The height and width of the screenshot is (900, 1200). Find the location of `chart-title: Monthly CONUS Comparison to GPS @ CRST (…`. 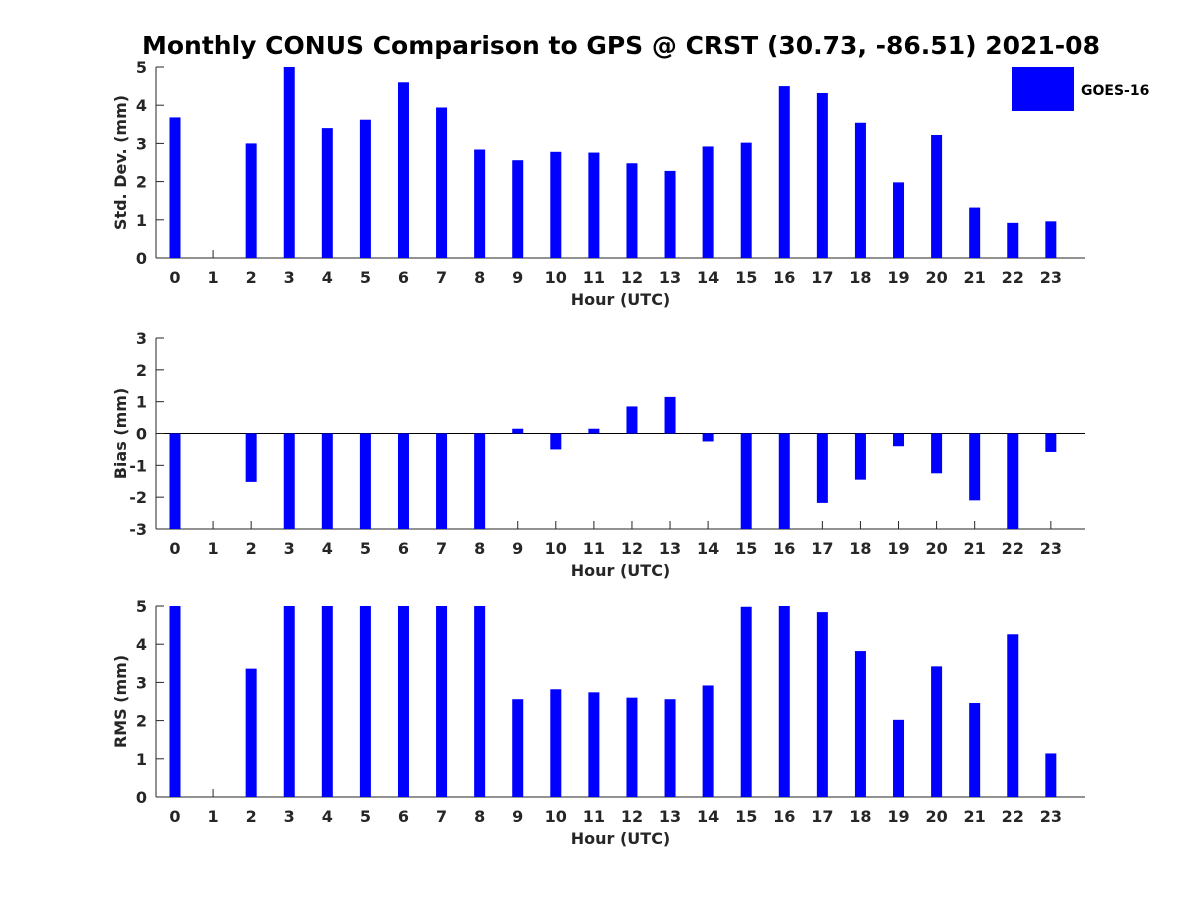

chart-title: Monthly CONUS Comparison to GPS @ CRST (… is located at coordinates (621, 45).